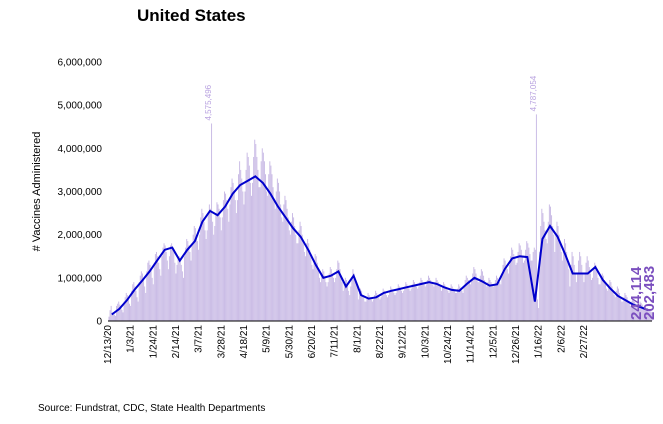  What do you see at coordinates (357, 339) in the screenshot?
I see `x-tick-label: 8/1/21` at bounding box center [357, 339].